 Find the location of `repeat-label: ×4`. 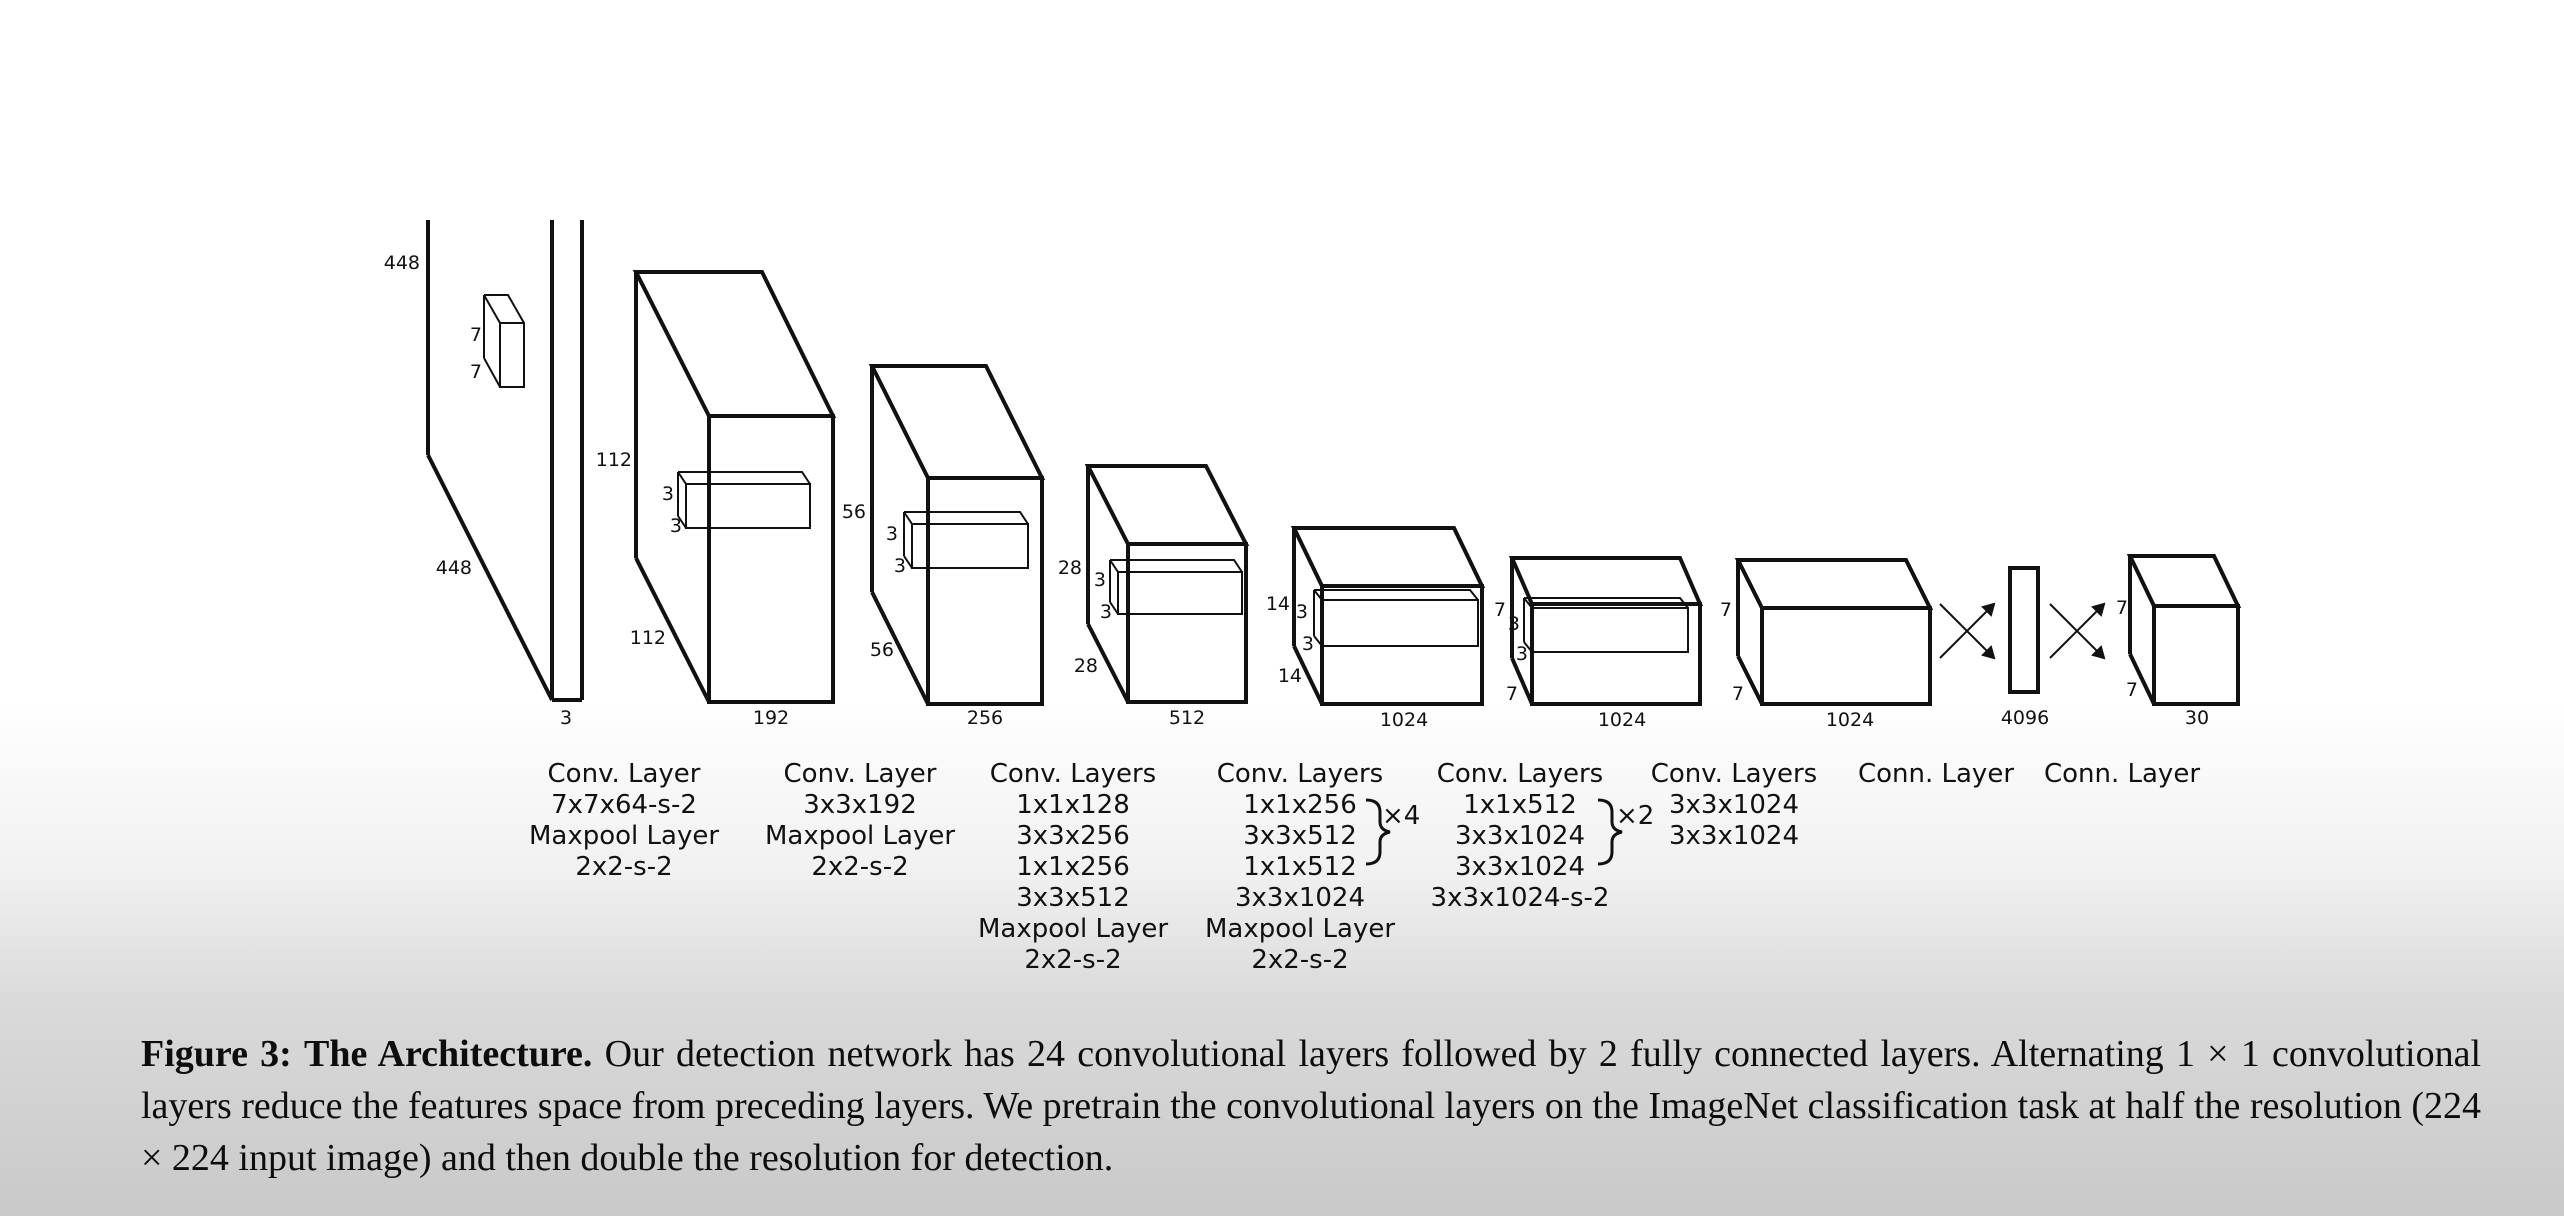

repeat-label: ×4 is located at coordinates (1401, 816).